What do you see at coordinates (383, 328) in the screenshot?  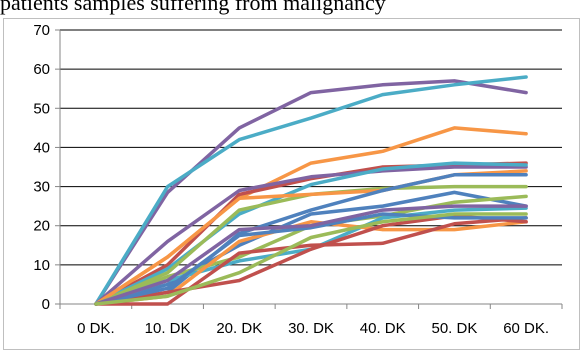 I see `x-tick-label: 40. DK` at bounding box center [383, 328].